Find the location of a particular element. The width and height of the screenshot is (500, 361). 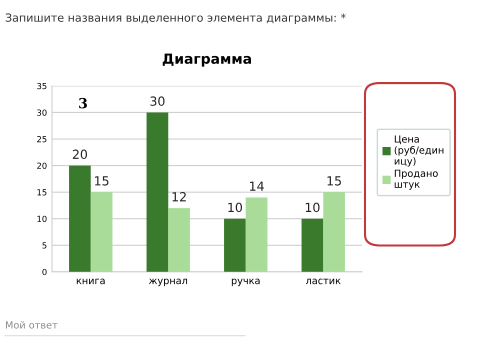

legend-label: Цена (руб/един ицу) is located at coordinates (419, 151).